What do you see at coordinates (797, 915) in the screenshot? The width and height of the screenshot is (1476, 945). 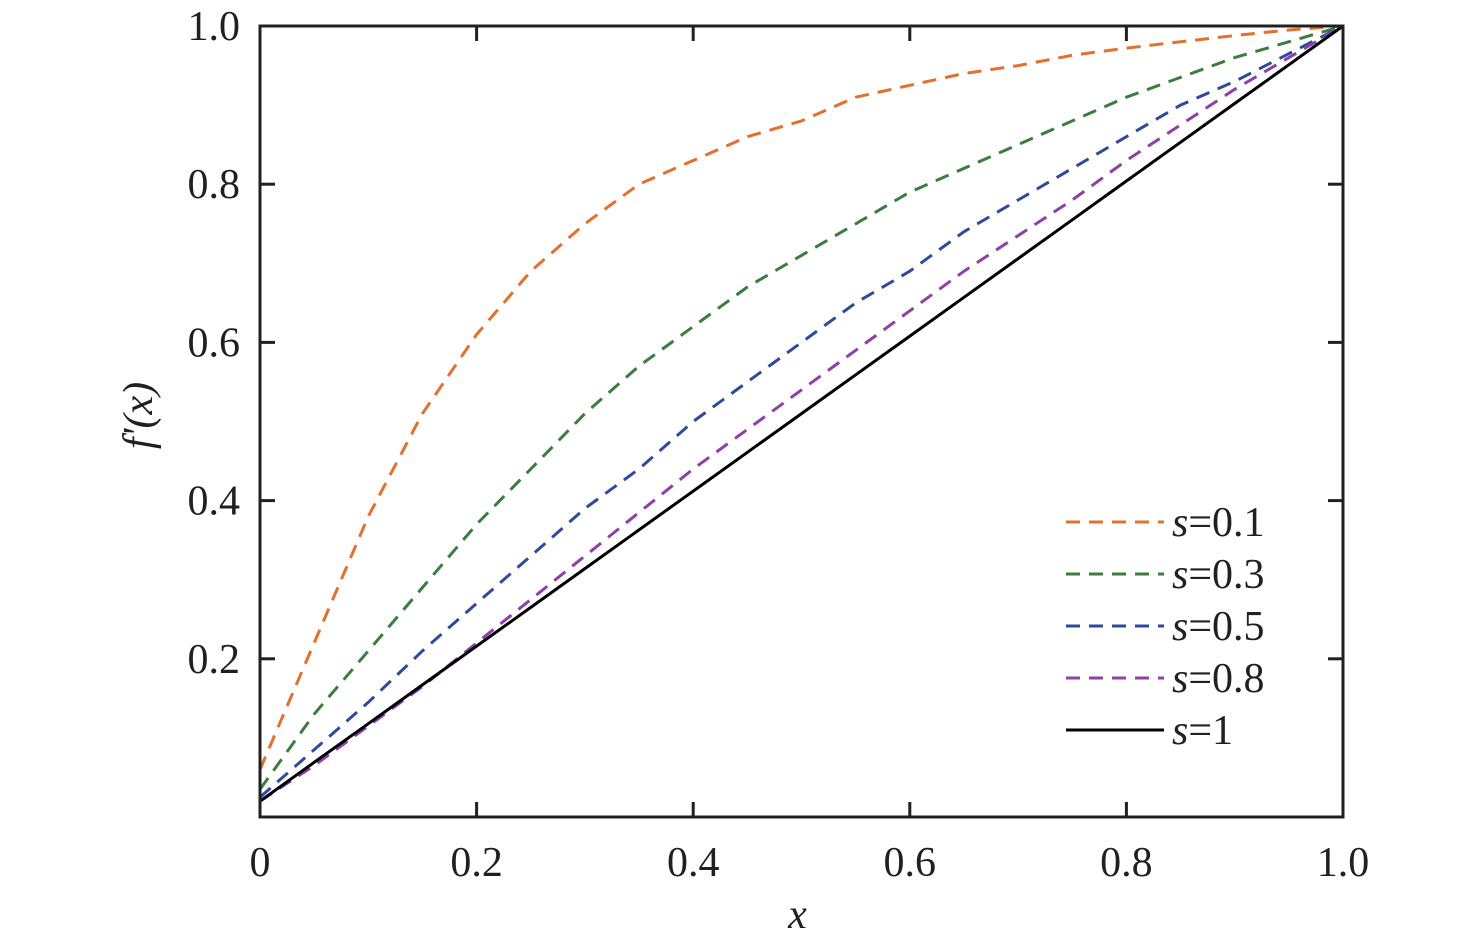 I see `x-axis-title: x` at bounding box center [797, 915].